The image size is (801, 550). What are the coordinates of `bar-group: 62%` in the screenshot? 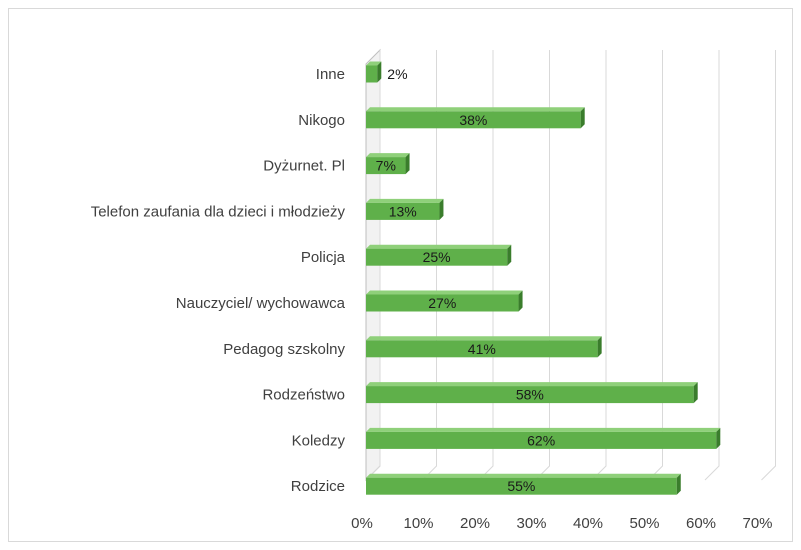 It's located at (543, 438).